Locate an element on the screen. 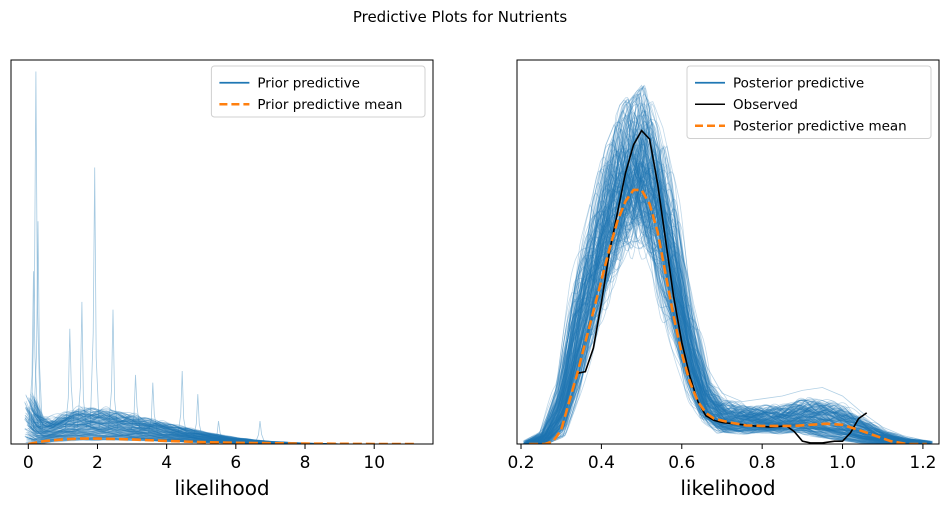 This screenshot has height=509, width=950. x-tick-label: 10 is located at coordinates (374, 463).